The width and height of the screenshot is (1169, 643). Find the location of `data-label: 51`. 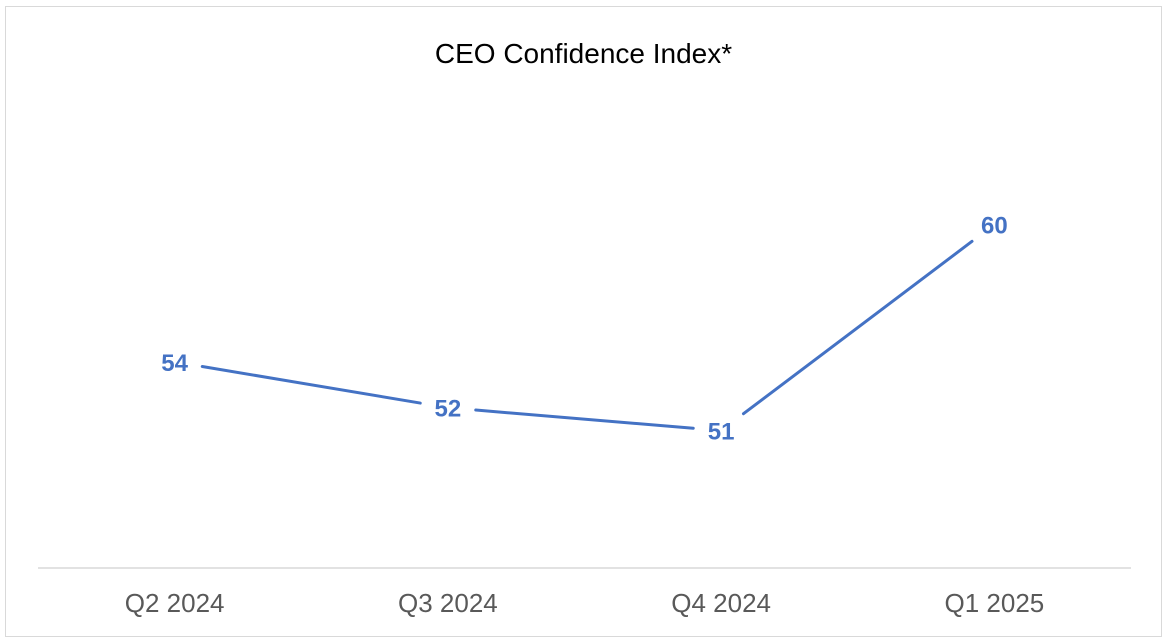

data-label: 51 is located at coordinates (721, 432).